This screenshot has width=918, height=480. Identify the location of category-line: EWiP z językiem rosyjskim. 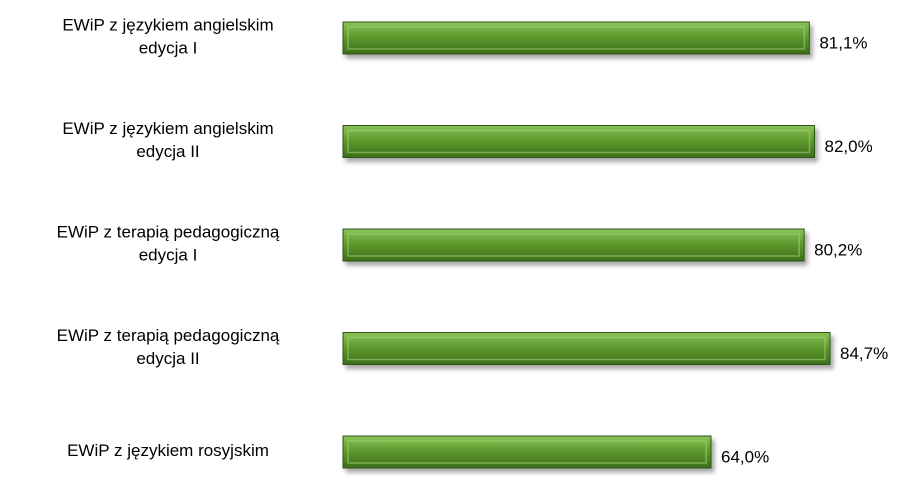
(168, 450).